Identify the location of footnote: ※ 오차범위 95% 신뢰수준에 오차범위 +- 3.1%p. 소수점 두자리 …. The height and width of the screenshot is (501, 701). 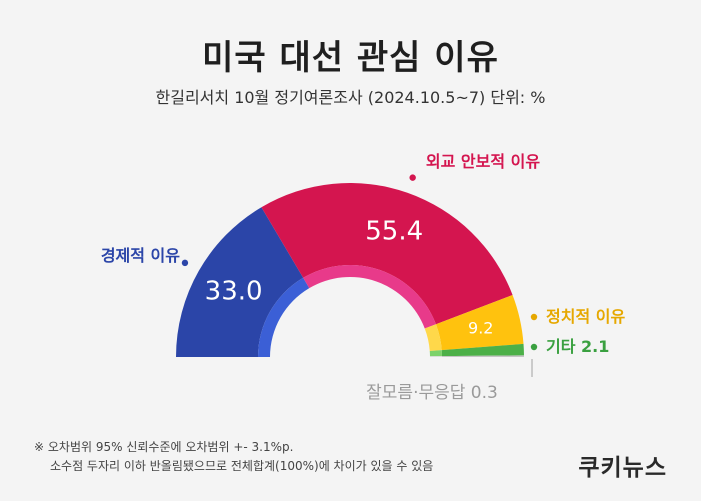
(233, 457).